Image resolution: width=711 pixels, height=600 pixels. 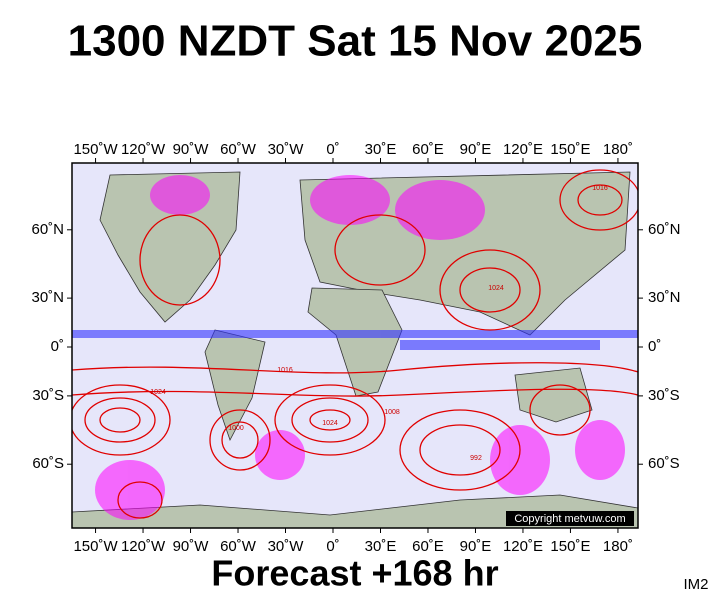 What do you see at coordinates (354, 573) in the screenshot?
I see `forecast-label: Forecast +168 hr` at bounding box center [354, 573].